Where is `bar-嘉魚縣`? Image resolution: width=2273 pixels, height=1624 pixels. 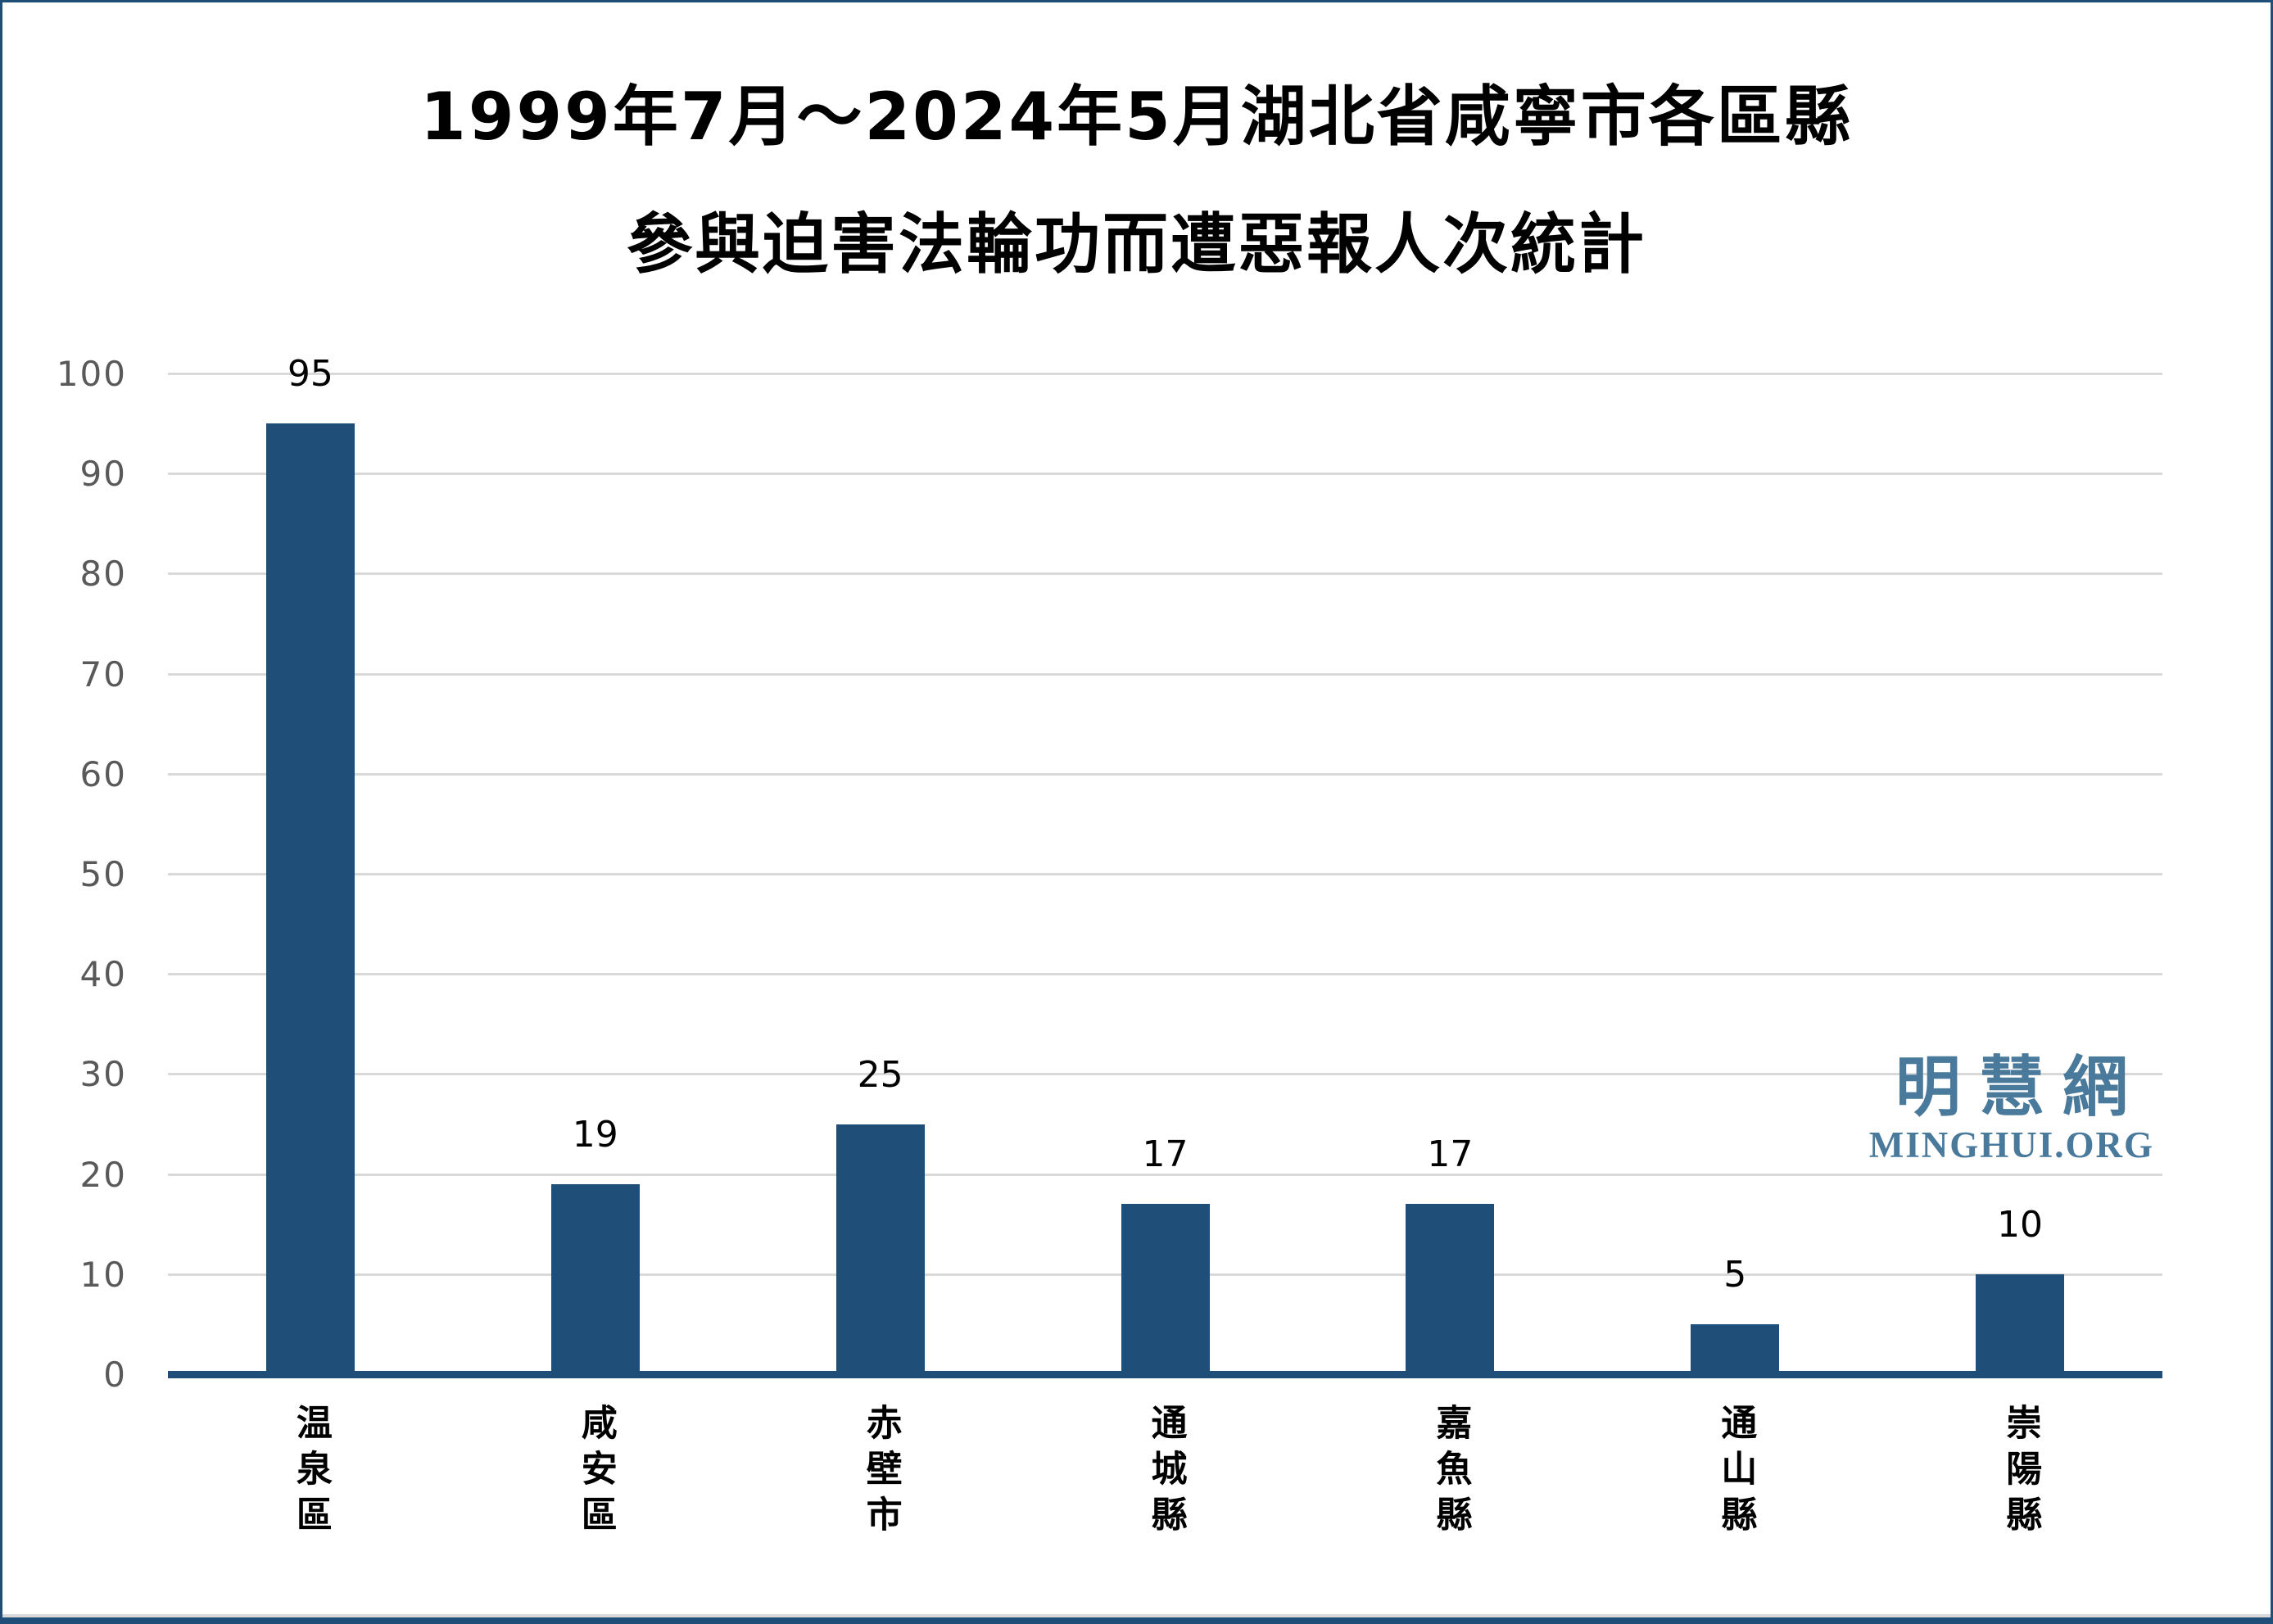 bar-嘉魚縣 is located at coordinates (1450, 1289).